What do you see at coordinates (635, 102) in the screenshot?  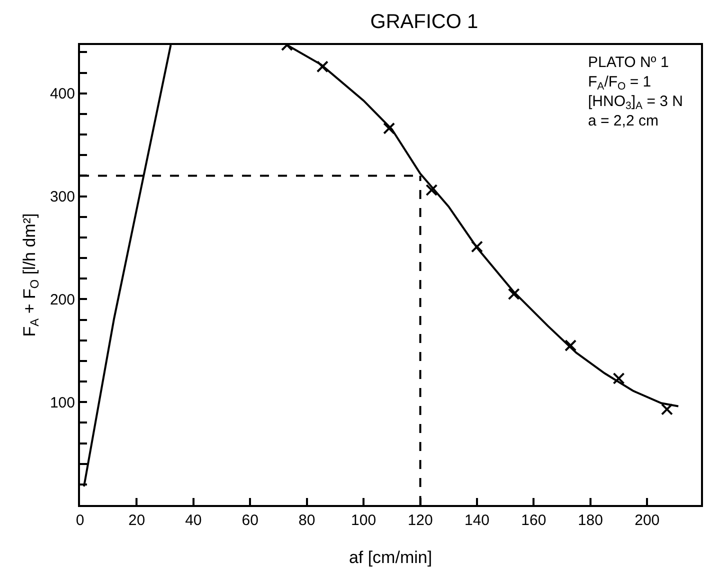 I see `annotation: [HNO$_{3}$]$_{A}$ = 3 N` at bounding box center [635, 102].